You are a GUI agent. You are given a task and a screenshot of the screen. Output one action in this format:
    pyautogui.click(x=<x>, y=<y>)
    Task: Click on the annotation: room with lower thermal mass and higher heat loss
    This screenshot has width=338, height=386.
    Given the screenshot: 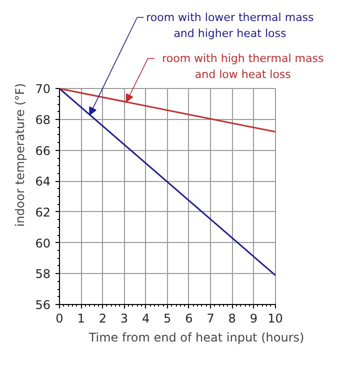 What is the action you would take?
    pyautogui.click(x=230, y=25)
    